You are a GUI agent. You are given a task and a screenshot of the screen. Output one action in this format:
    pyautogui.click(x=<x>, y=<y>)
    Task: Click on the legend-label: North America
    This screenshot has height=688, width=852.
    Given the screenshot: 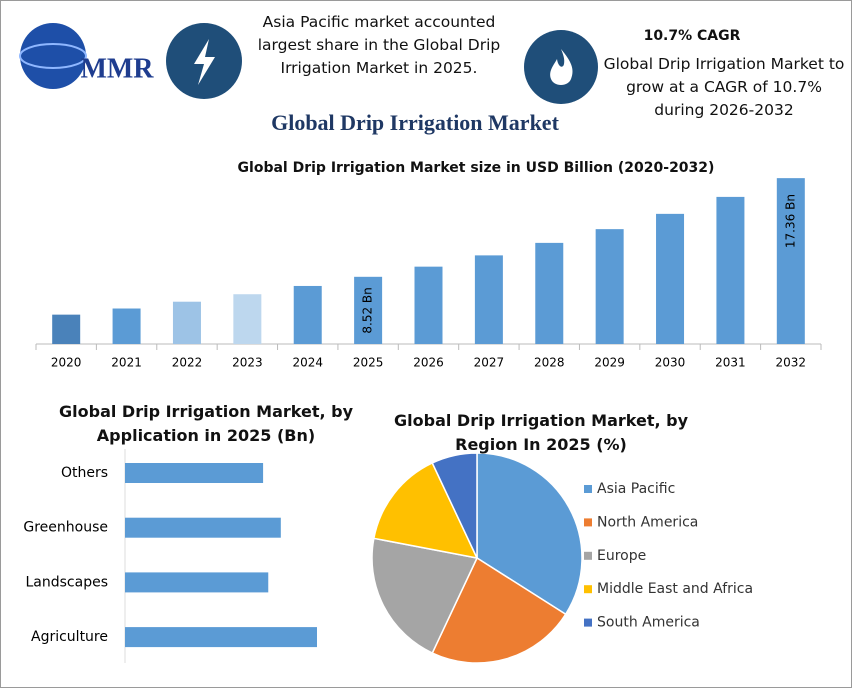 What is the action you would take?
    pyautogui.click(x=647, y=522)
    